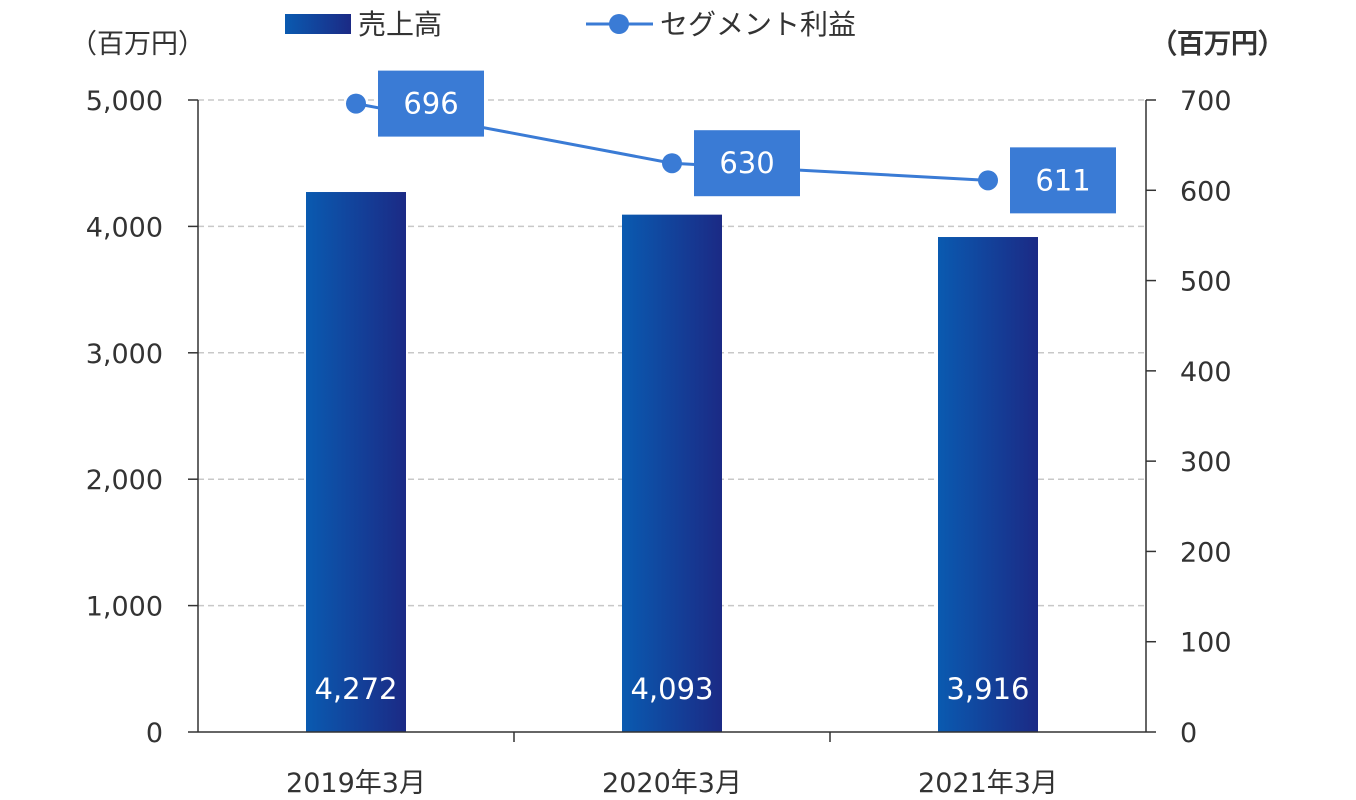 This screenshot has width=1356, height=800. I want to click on point-value-label: 630, so click(746, 163).